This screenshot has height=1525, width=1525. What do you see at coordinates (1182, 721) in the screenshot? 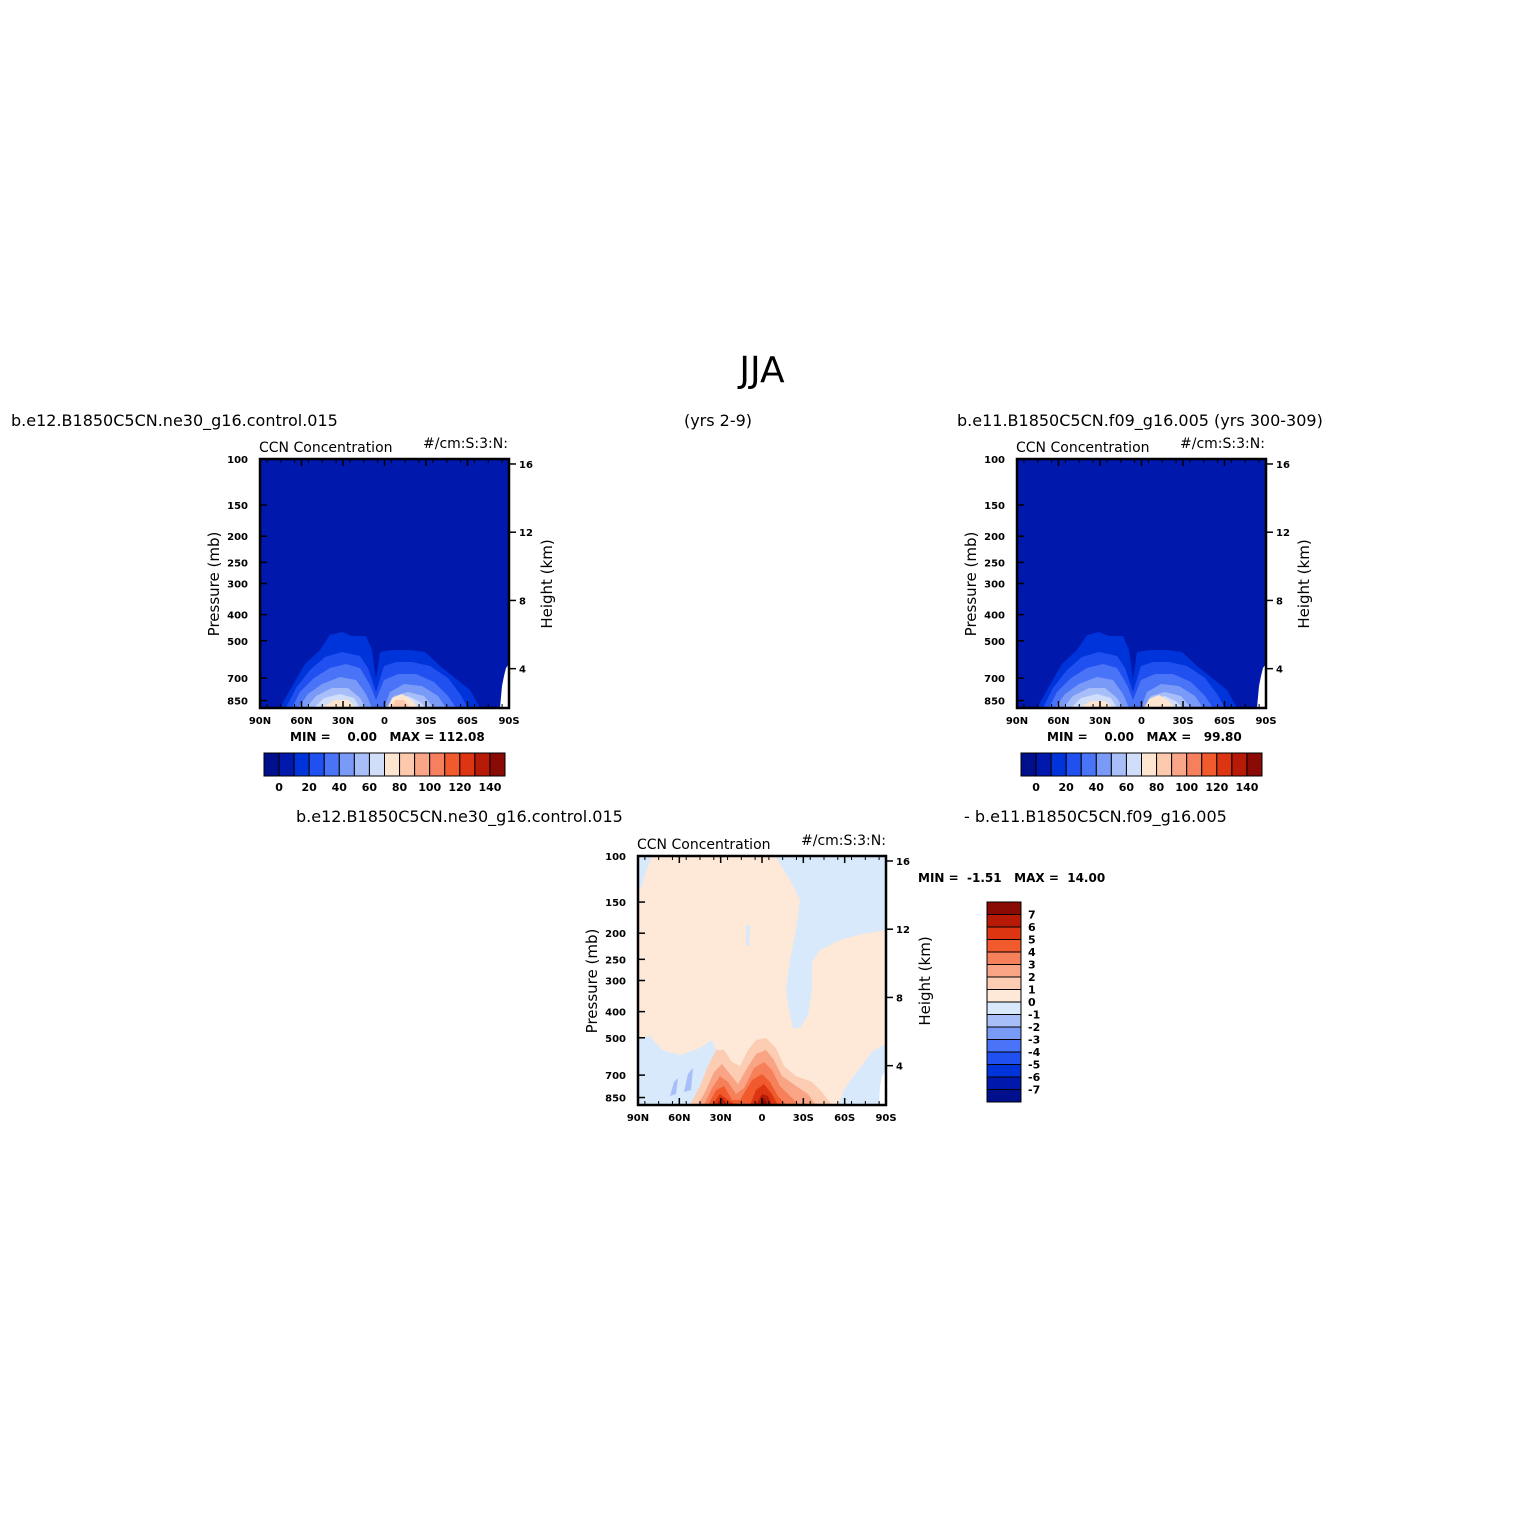
I see `panel-case2-xtick-label: 30S` at bounding box center [1182, 721].